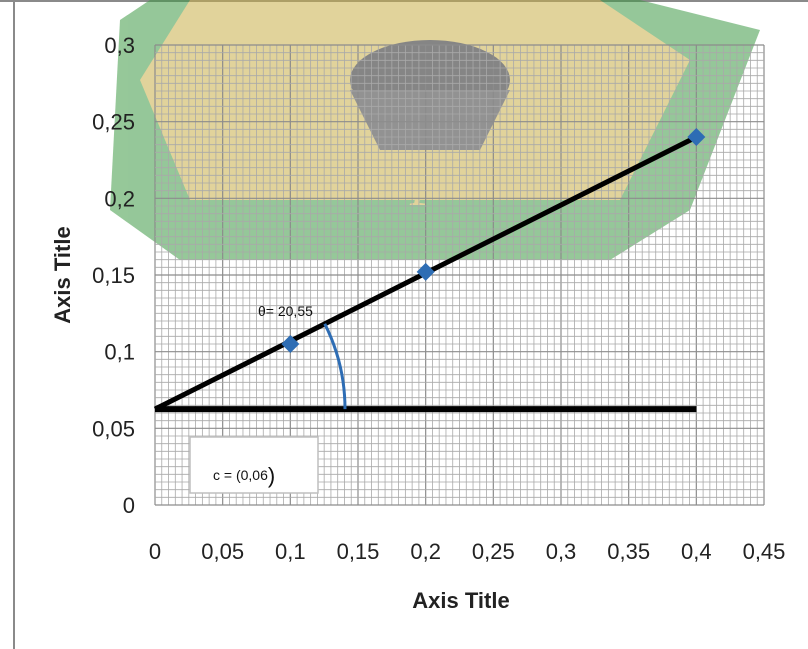 This screenshot has height=649, width=808. I want to click on x-tick-label: 0,4, so click(696, 551).